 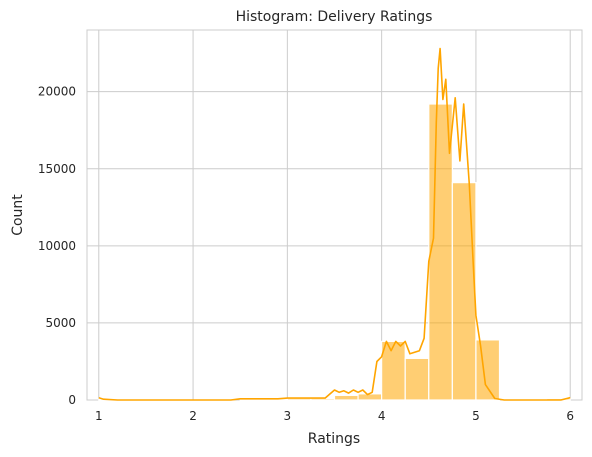 I want to click on y-tick-label: 0, so click(x=72, y=400).